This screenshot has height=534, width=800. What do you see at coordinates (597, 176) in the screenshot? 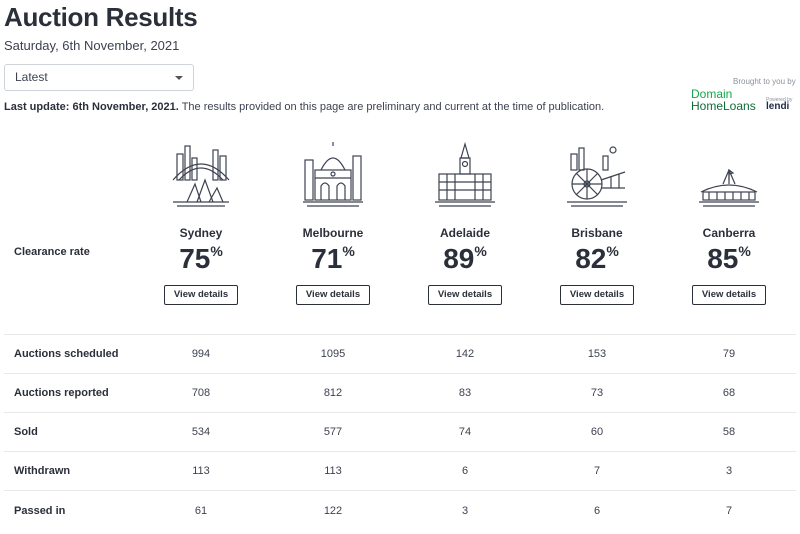
I see `brisbane-wheel-icon` at bounding box center [597, 176].